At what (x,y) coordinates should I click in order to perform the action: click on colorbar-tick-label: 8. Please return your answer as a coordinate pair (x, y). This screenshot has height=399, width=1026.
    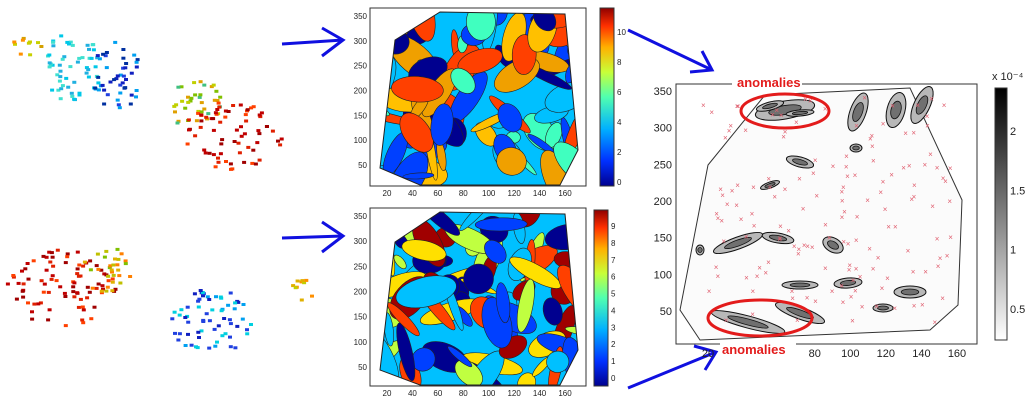
    Looking at the image, I should click on (613, 243).